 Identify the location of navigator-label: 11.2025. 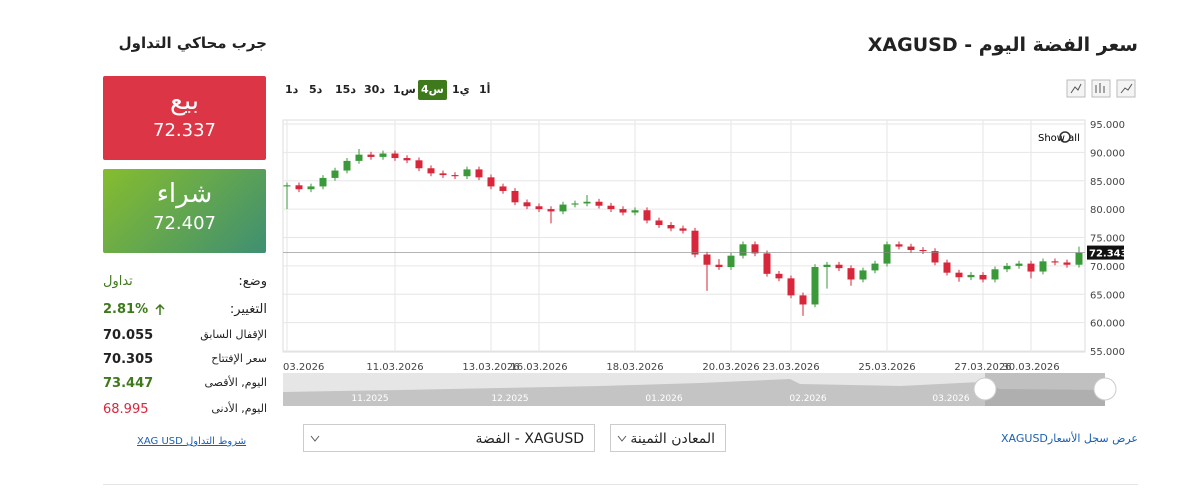
(369, 399).